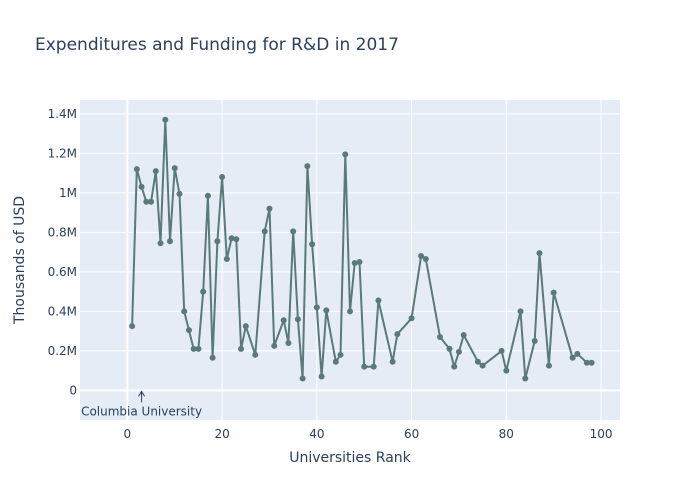  Describe the element at coordinates (128, 434) in the screenshot. I see `x-tick-label: 0` at that location.